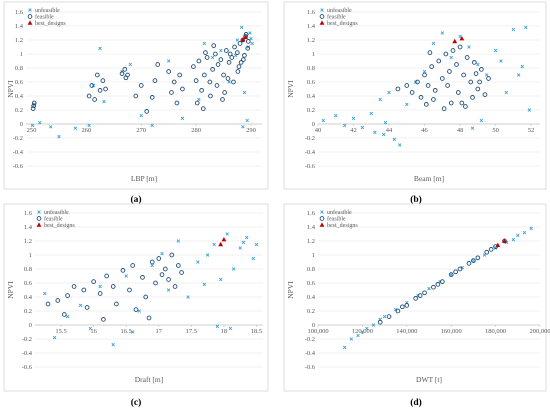  I want to click on x-tick-label: 280, so click(196, 130).